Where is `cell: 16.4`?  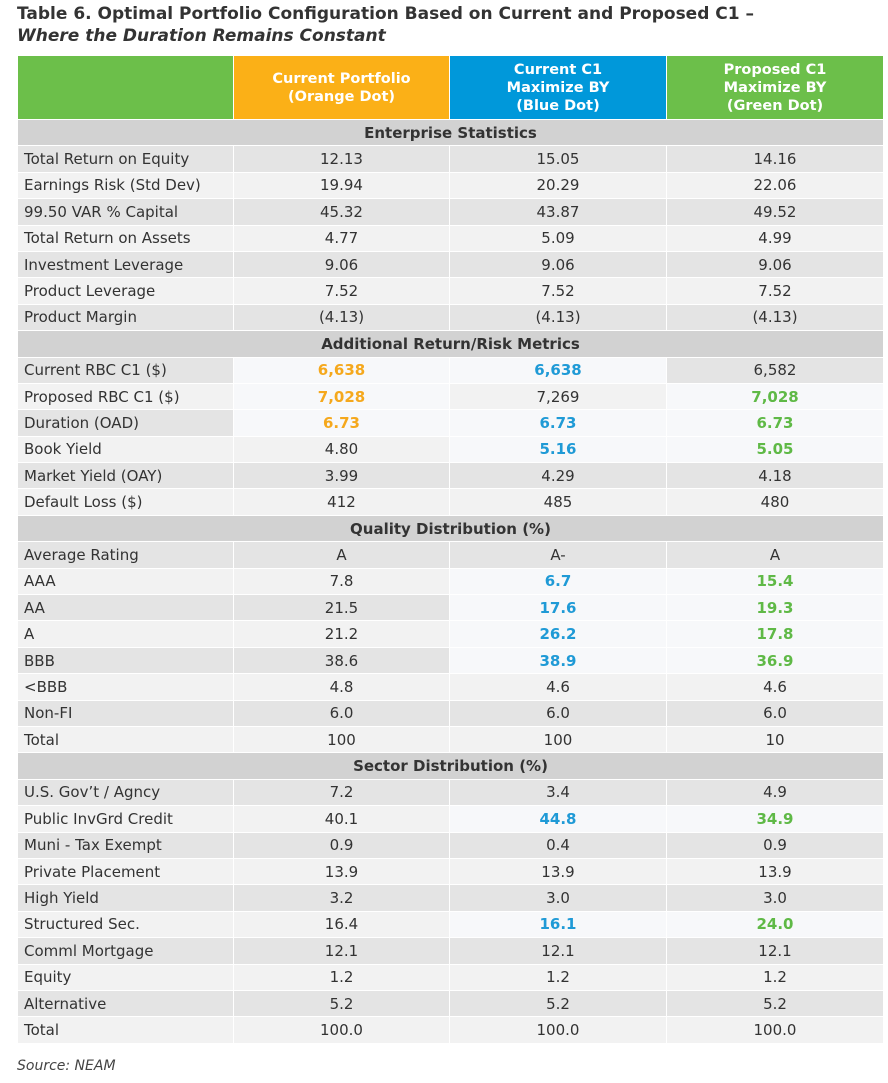
cell: 16.4 is located at coordinates (341, 924).